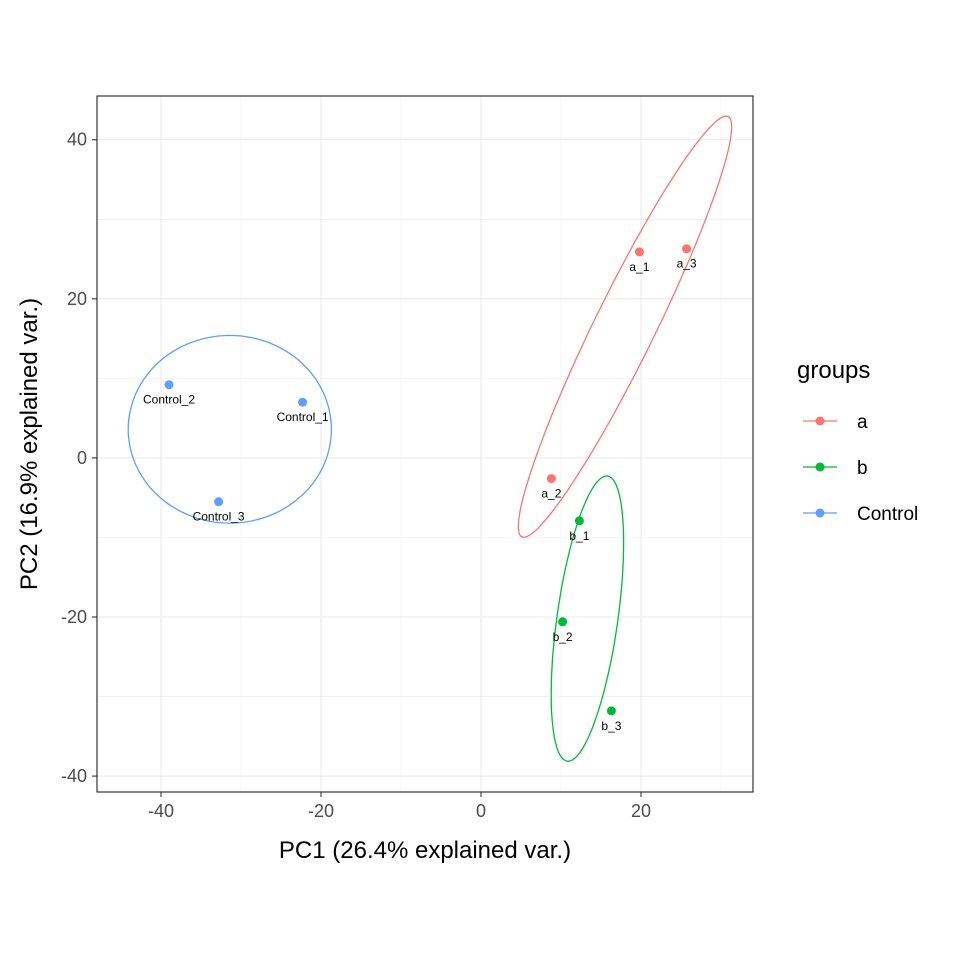 This screenshot has height=960, width=960. Describe the element at coordinates (625, 326) in the screenshot. I see `ellipse-a` at that location.